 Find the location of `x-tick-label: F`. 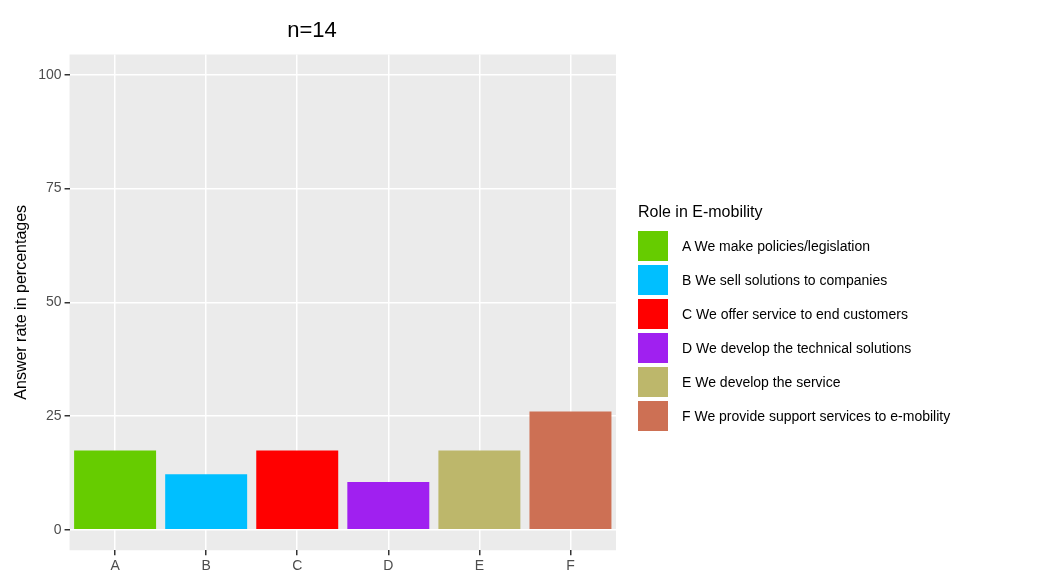

x-tick-label: F is located at coordinates (570, 565).